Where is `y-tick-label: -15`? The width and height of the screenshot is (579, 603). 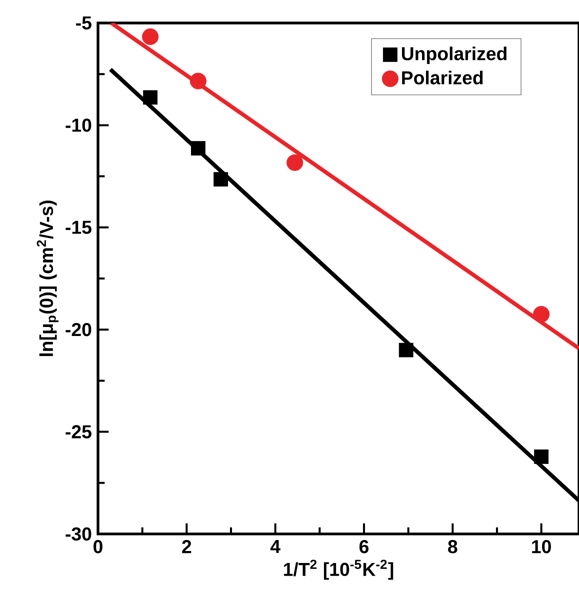 y-tick-label: -15 is located at coordinates (79, 227).